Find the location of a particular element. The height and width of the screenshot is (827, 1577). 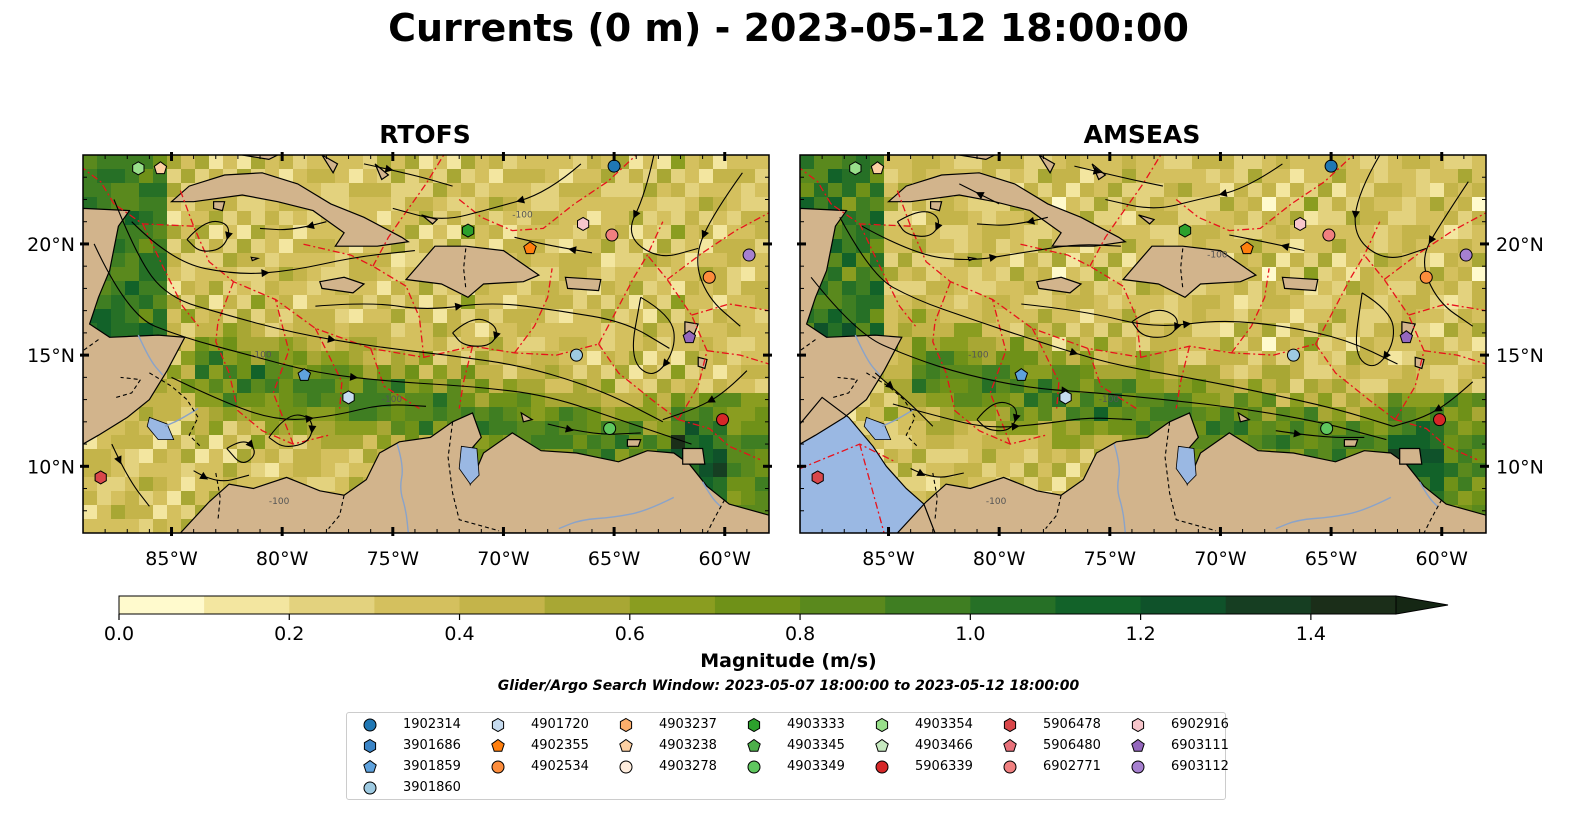

land-central-america is located at coordinates (134, 370).